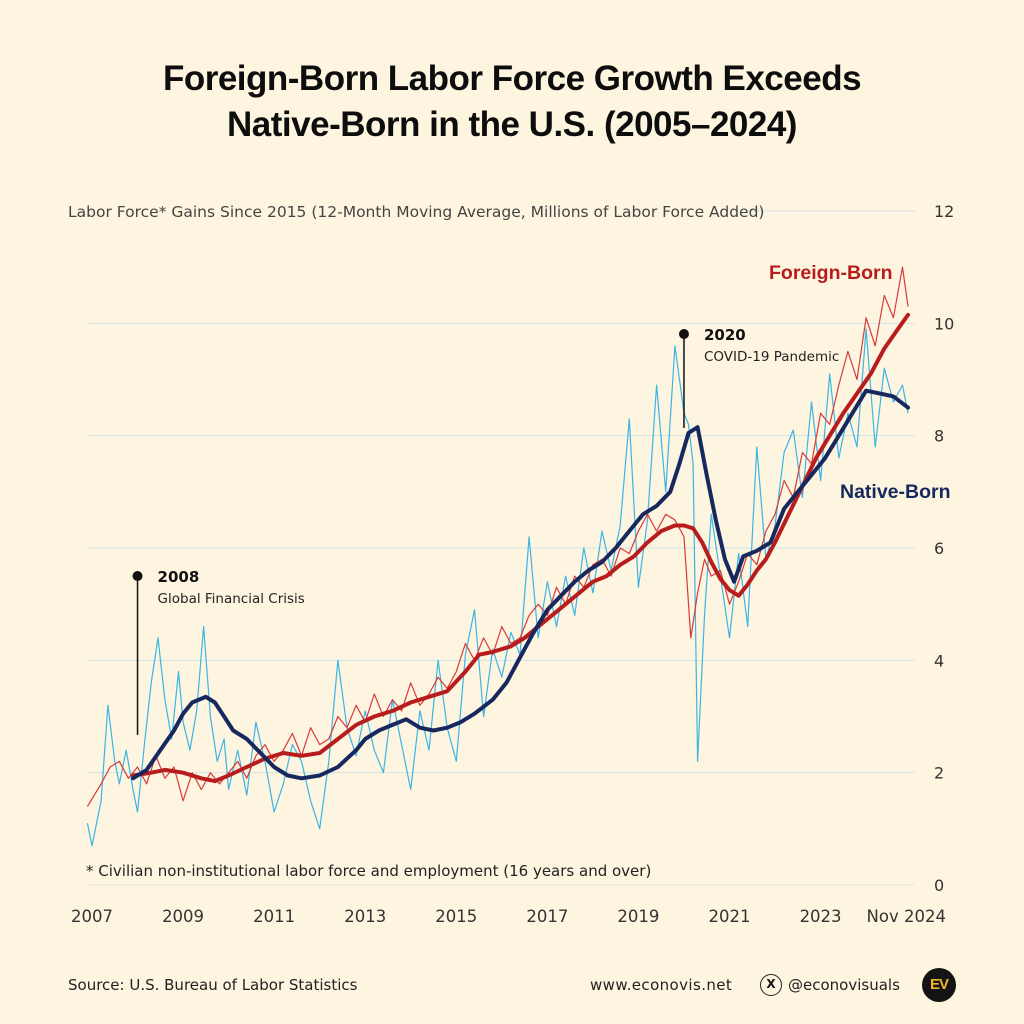 This screenshot has width=1024, height=1024. What do you see at coordinates (771, 357) in the screenshot?
I see `annotation-text: COVID-19 Pandemic` at bounding box center [771, 357].